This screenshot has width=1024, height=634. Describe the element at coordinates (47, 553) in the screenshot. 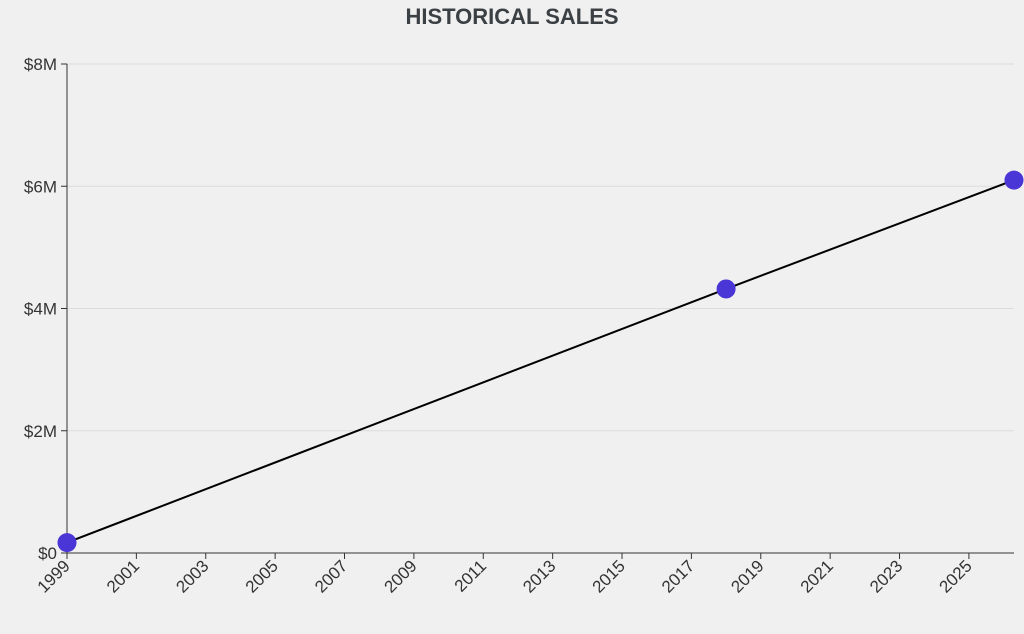

I see `y-tick-label: $0` at that location.